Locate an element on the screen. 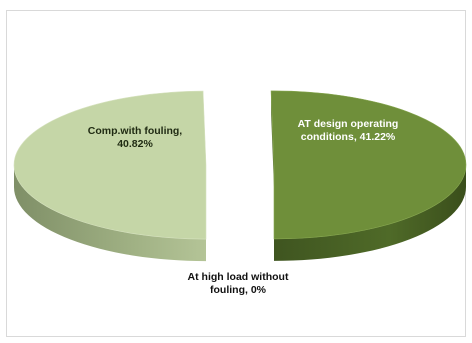 Image resolution: width=472 pixels, height=343 pixels. slice-label-at-design-operating-conditions: AT design operating conditions, 41.22% is located at coordinates (348, 130).